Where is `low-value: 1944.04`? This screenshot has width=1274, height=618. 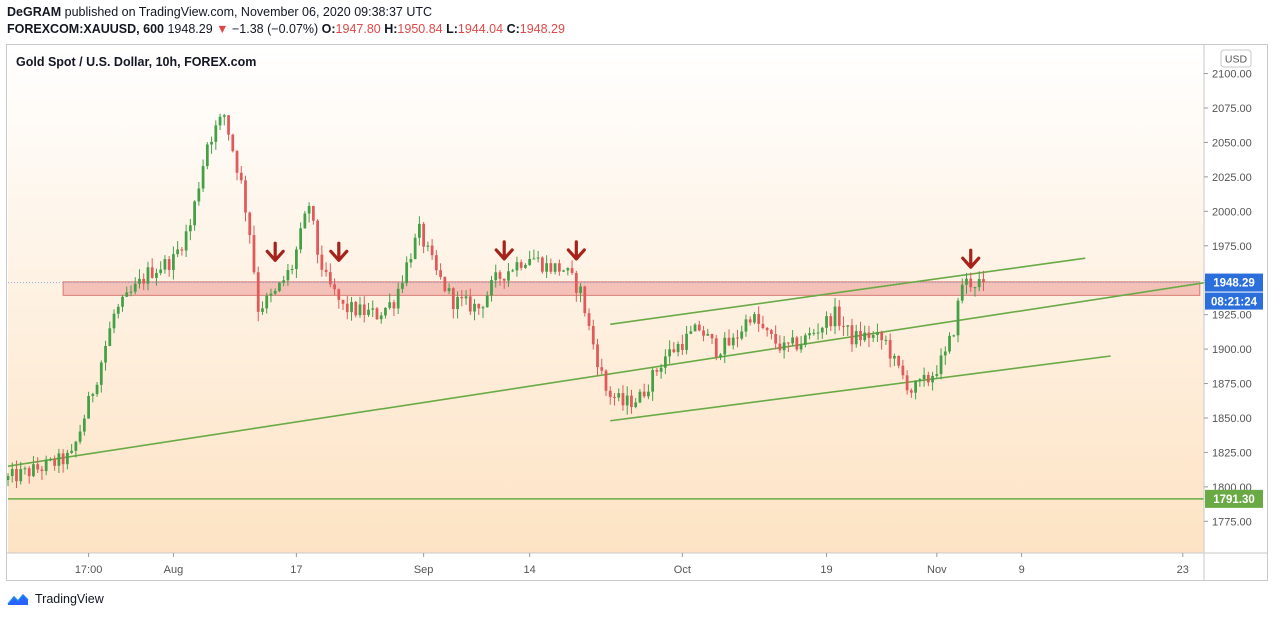 low-value: 1944.04 is located at coordinates (480, 29).